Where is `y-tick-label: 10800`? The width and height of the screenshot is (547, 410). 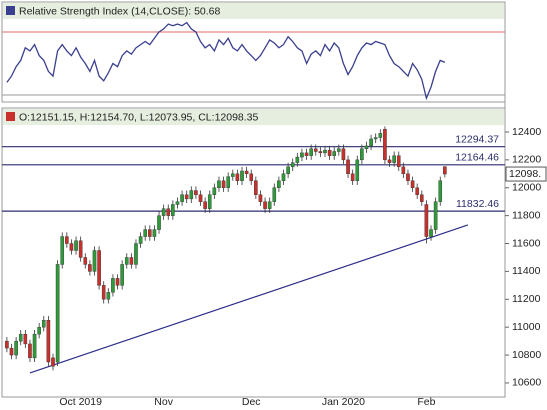 y-tick-label: 10800 is located at coordinates (526, 355).